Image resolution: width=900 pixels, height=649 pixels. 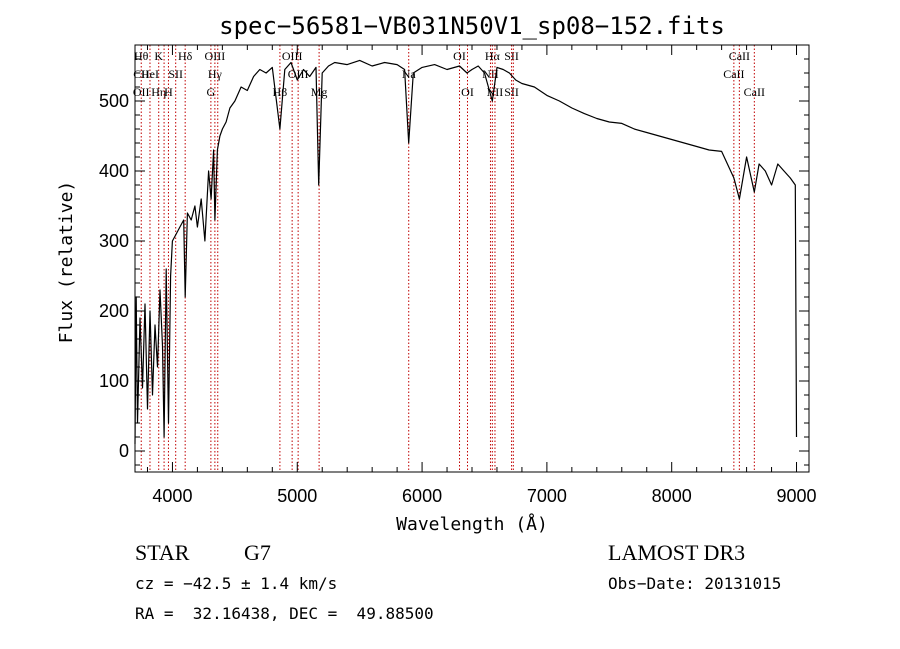 What do you see at coordinates (141, 74) in the screenshot?
I see `line-label: CII` at bounding box center [141, 74].